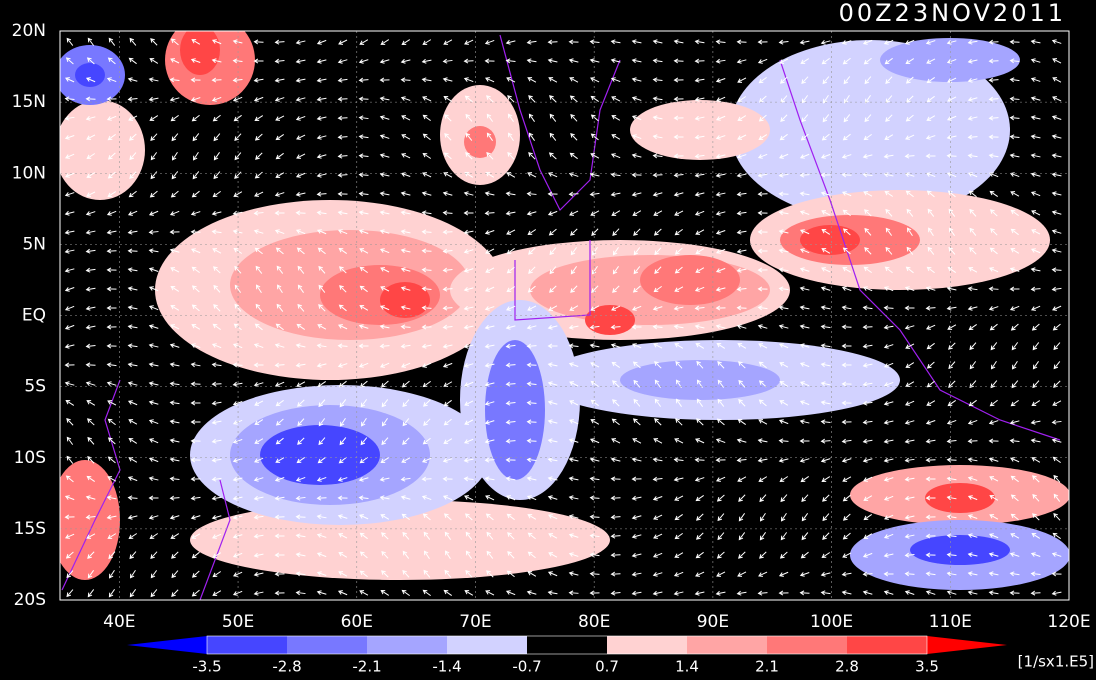 The width and height of the screenshot is (1096, 680). I want to click on x-tick-label: 80E, so click(594, 622).